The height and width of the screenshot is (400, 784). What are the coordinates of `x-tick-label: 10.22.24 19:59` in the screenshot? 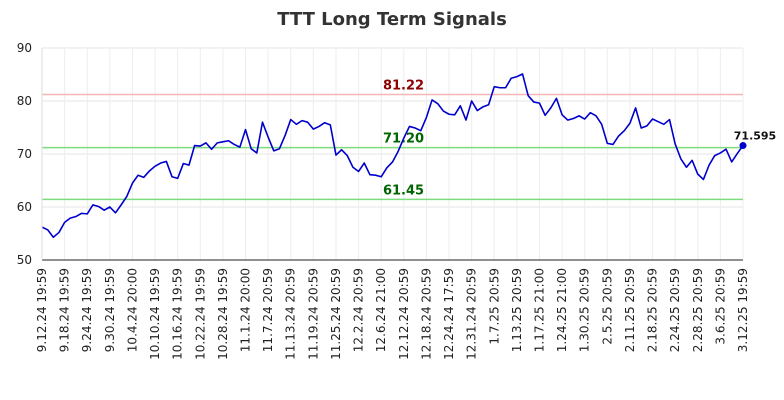 It's located at (200, 314).